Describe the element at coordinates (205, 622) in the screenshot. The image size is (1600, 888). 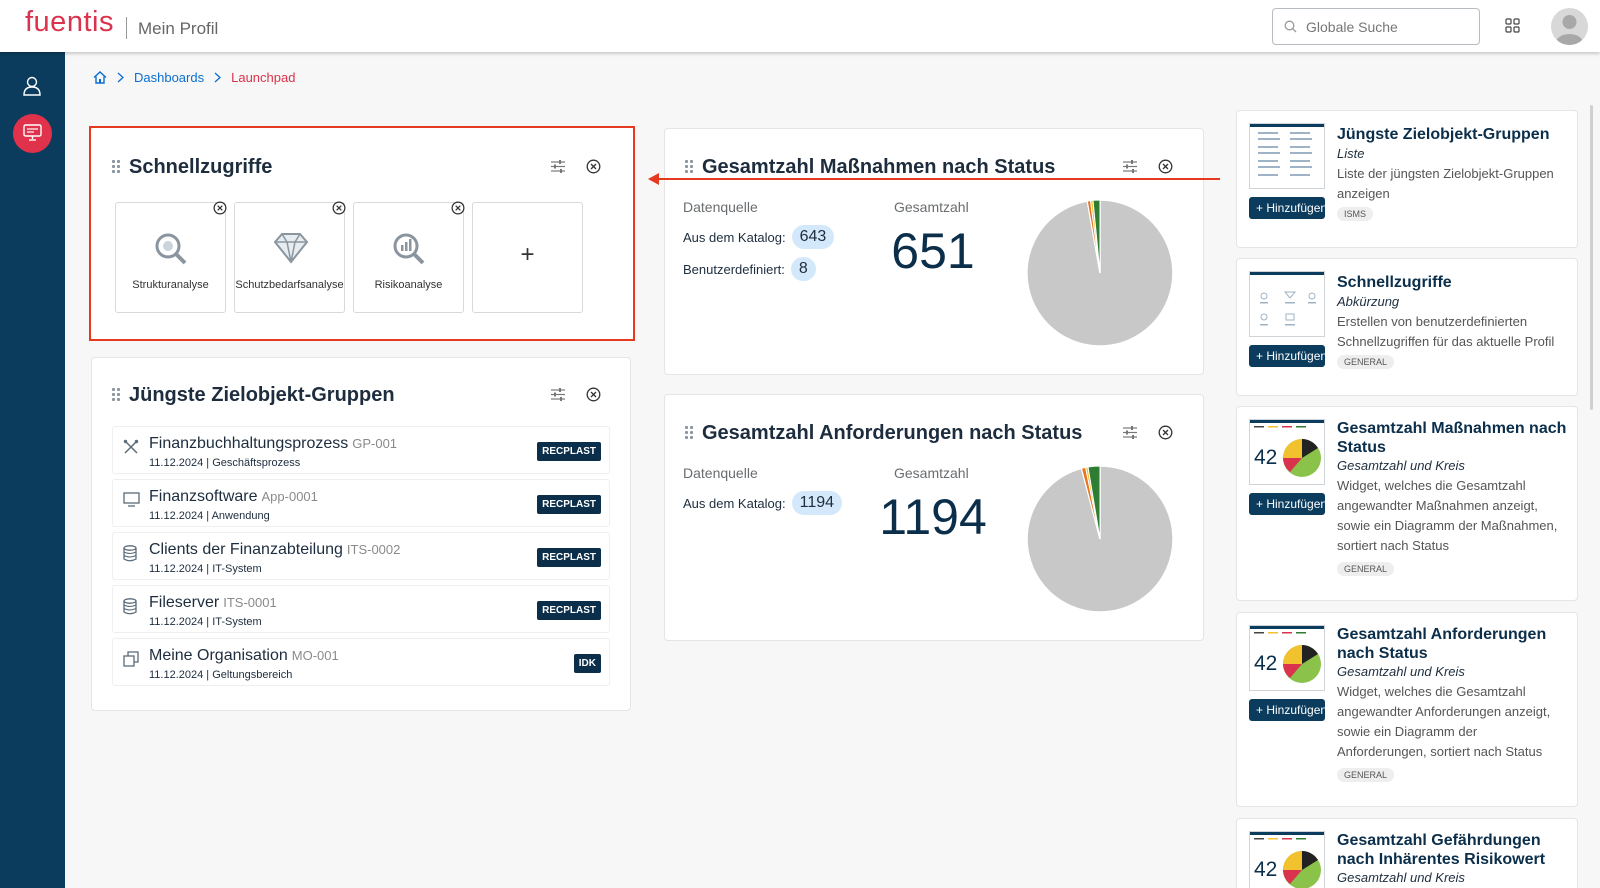
I see `row-meta: 11.12.2024 | IT-System` at that location.